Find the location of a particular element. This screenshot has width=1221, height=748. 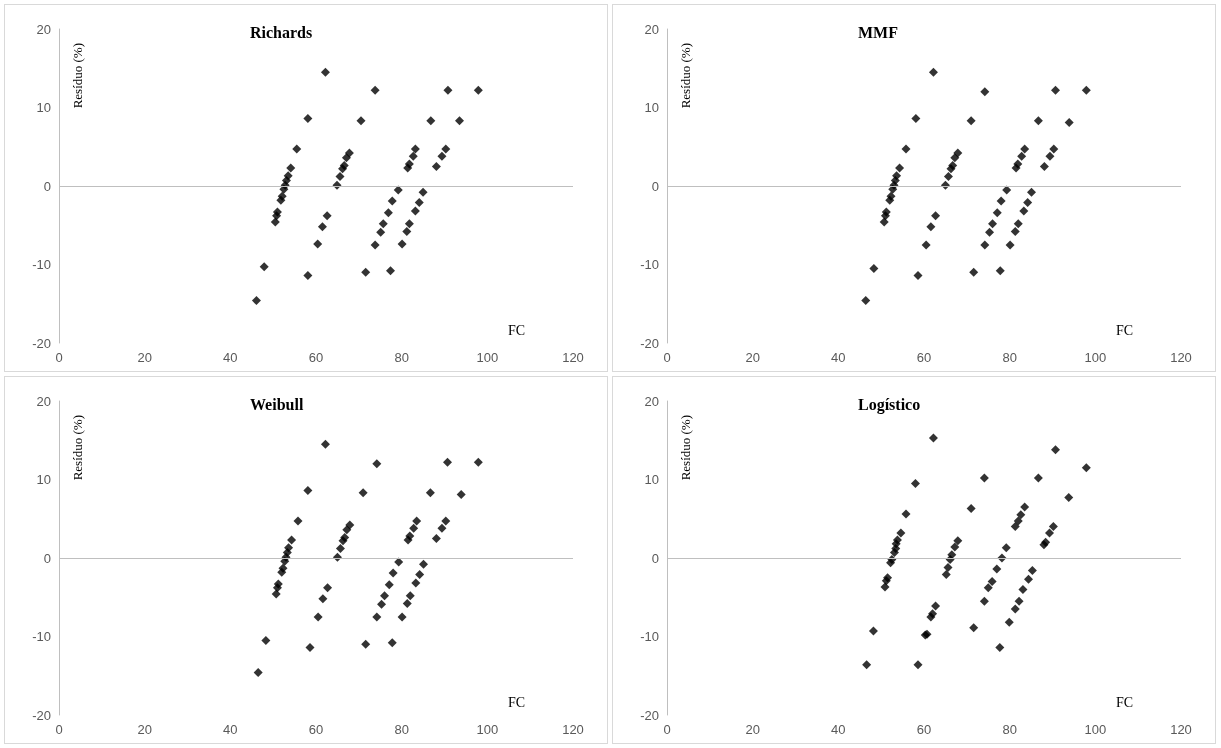

chart-title: Weibull is located at coordinates (277, 404).